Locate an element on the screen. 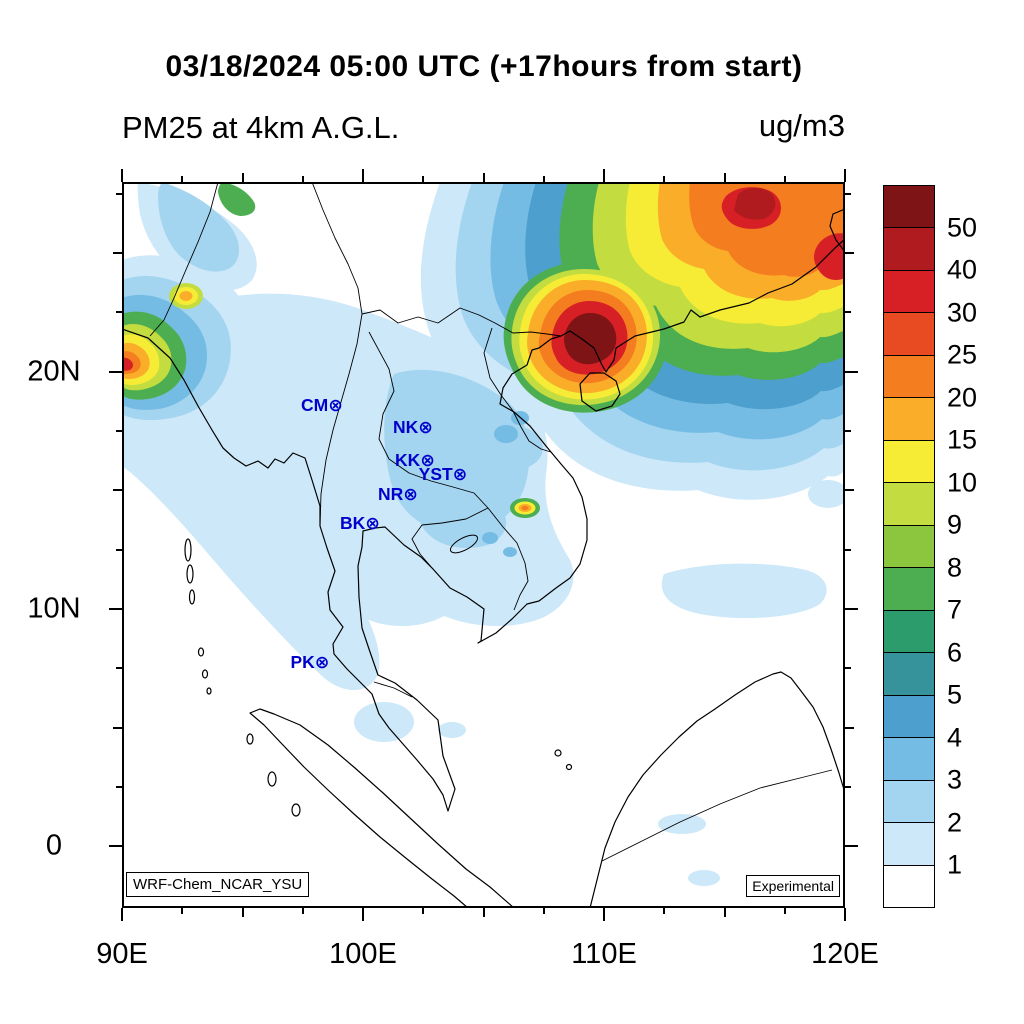 The image size is (1024, 1024). y-axis-label-0: 0 is located at coordinates (54, 845).